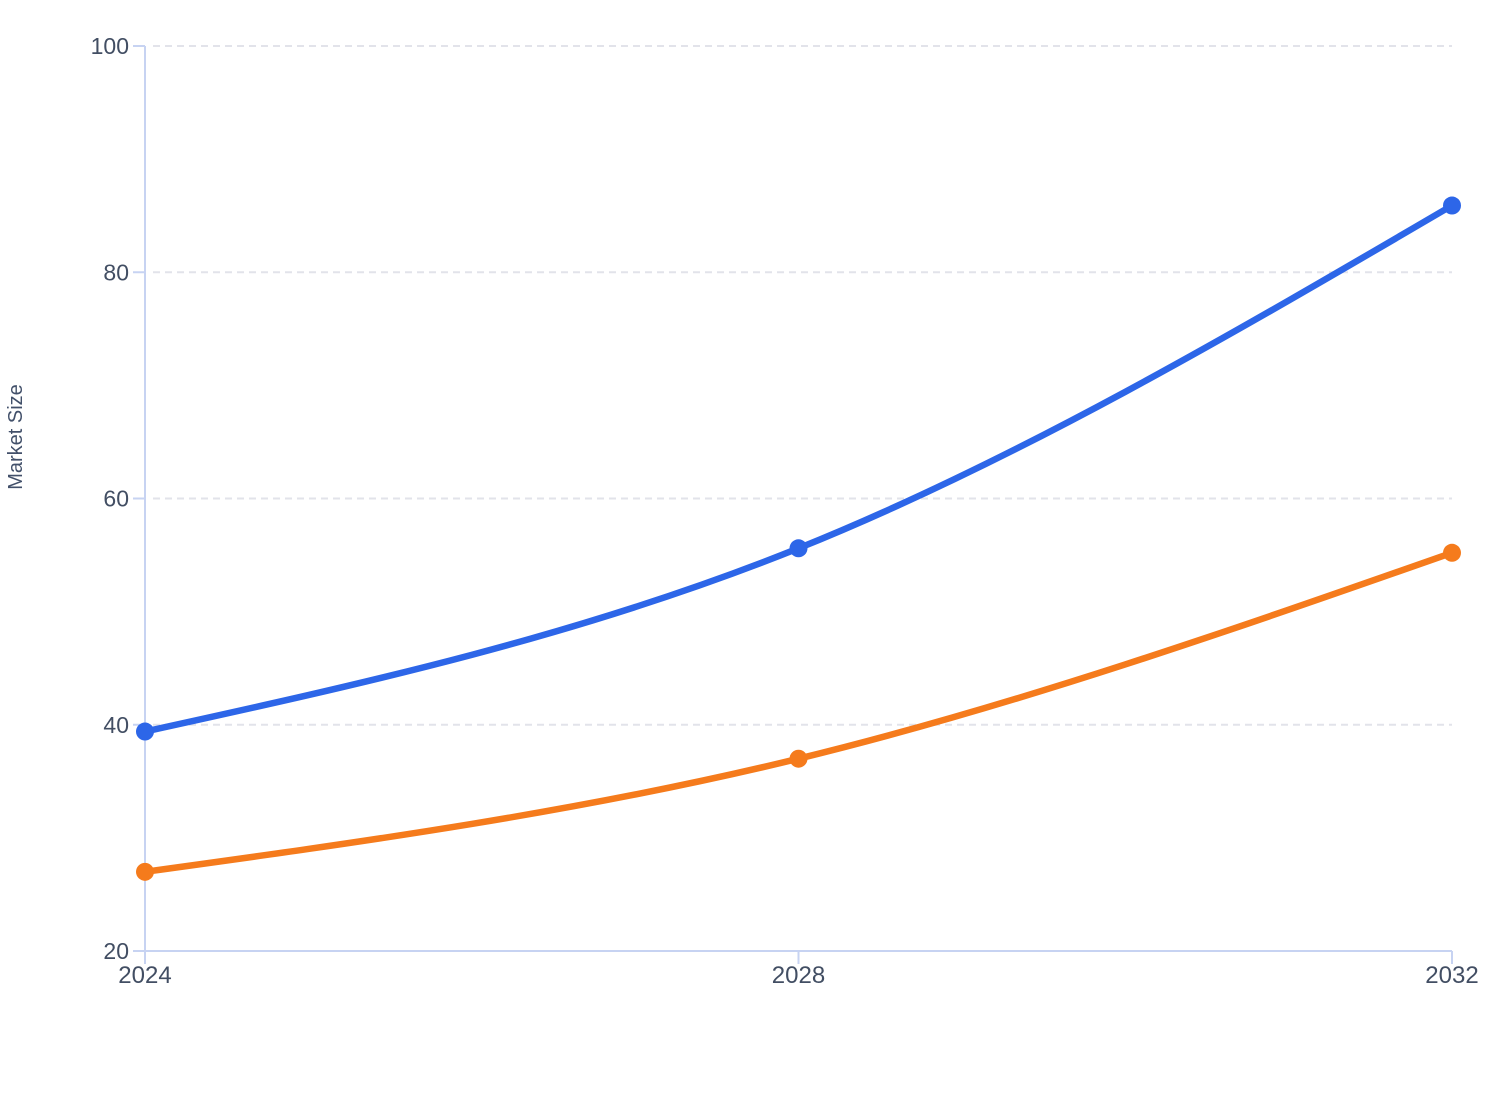 Image resolution: width=1508 pixels, height=1120 pixels. What do you see at coordinates (116, 725) in the screenshot?
I see `y-tick-label: 40` at bounding box center [116, 725].